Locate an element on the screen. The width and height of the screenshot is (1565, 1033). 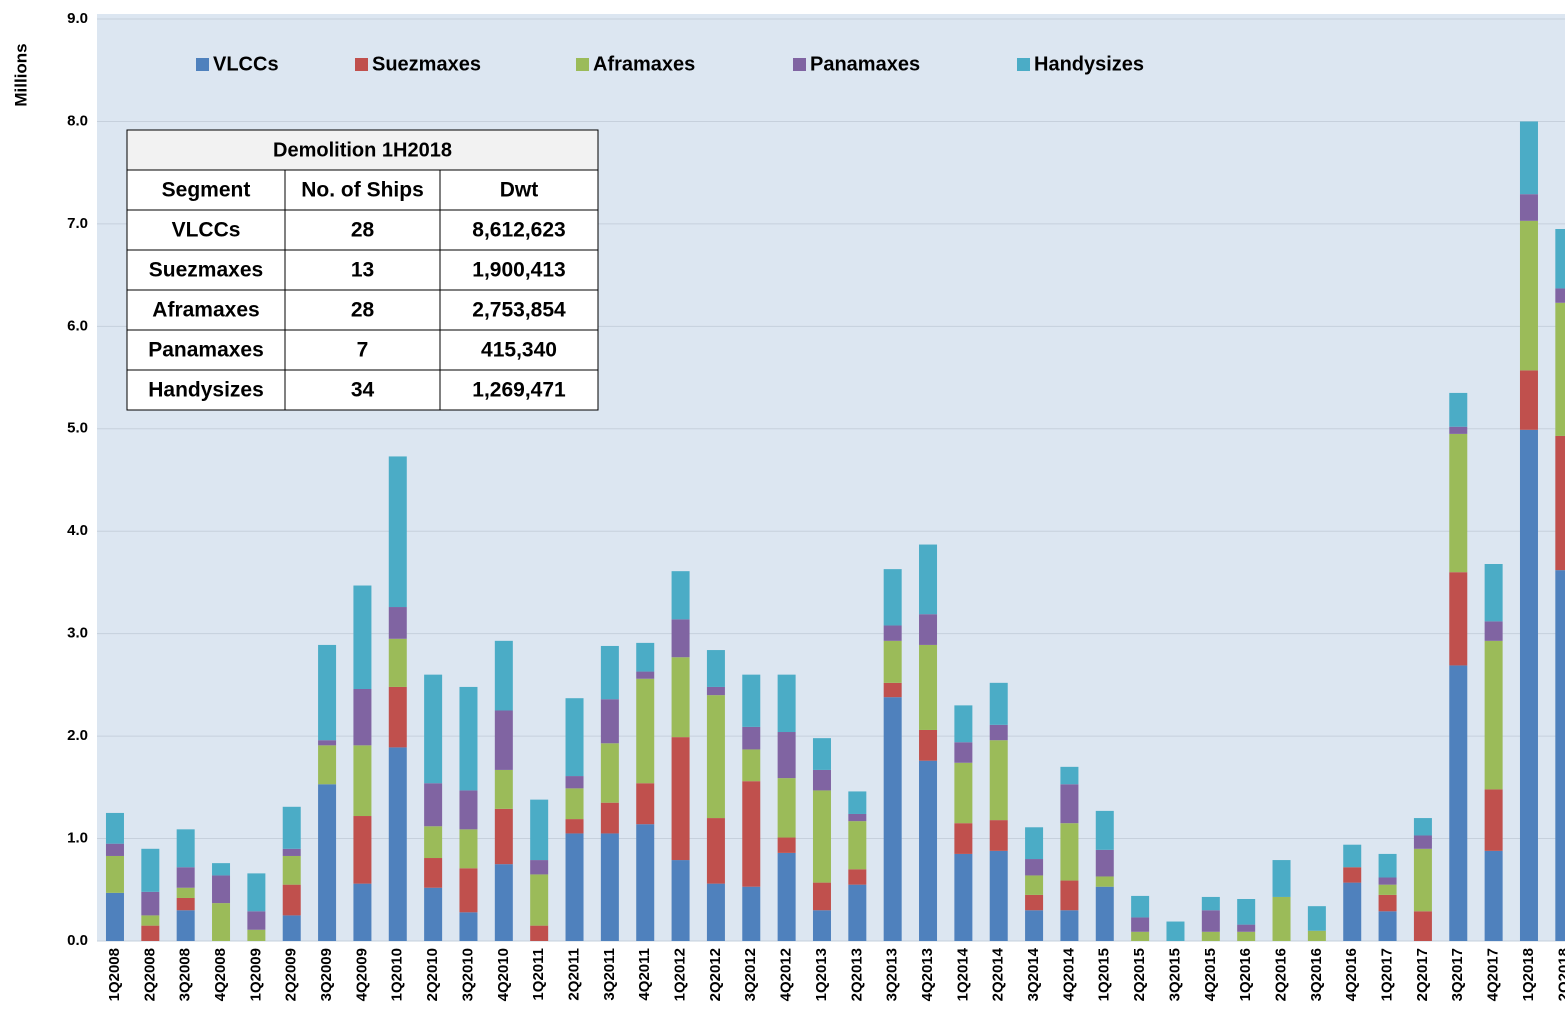
x-tick-label: 2Q2016 is located at coordinates (1280, 974).